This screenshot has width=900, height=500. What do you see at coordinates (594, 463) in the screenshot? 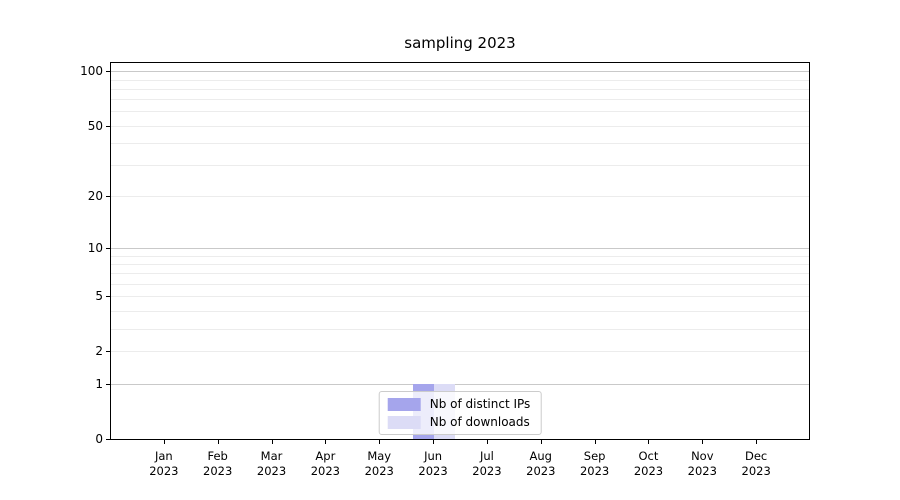
I see `x-tick-label: Sep 2023` at bounding box center [594, 463].